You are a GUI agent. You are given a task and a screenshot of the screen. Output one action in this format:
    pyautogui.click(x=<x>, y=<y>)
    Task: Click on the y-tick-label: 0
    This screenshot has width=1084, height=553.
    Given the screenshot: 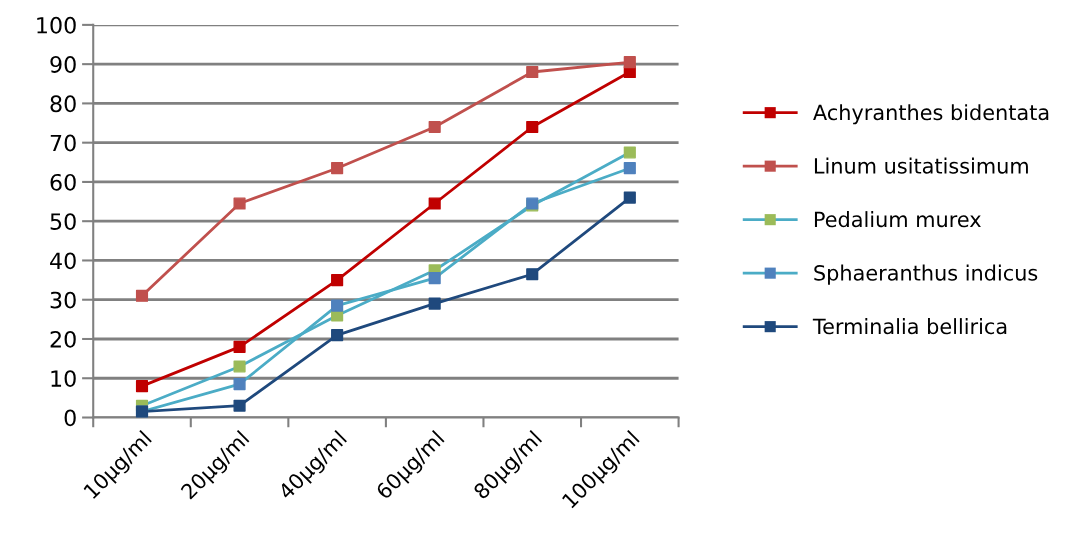 What is the action you would take?
    pyautogui.click(x=70, y=418)
    